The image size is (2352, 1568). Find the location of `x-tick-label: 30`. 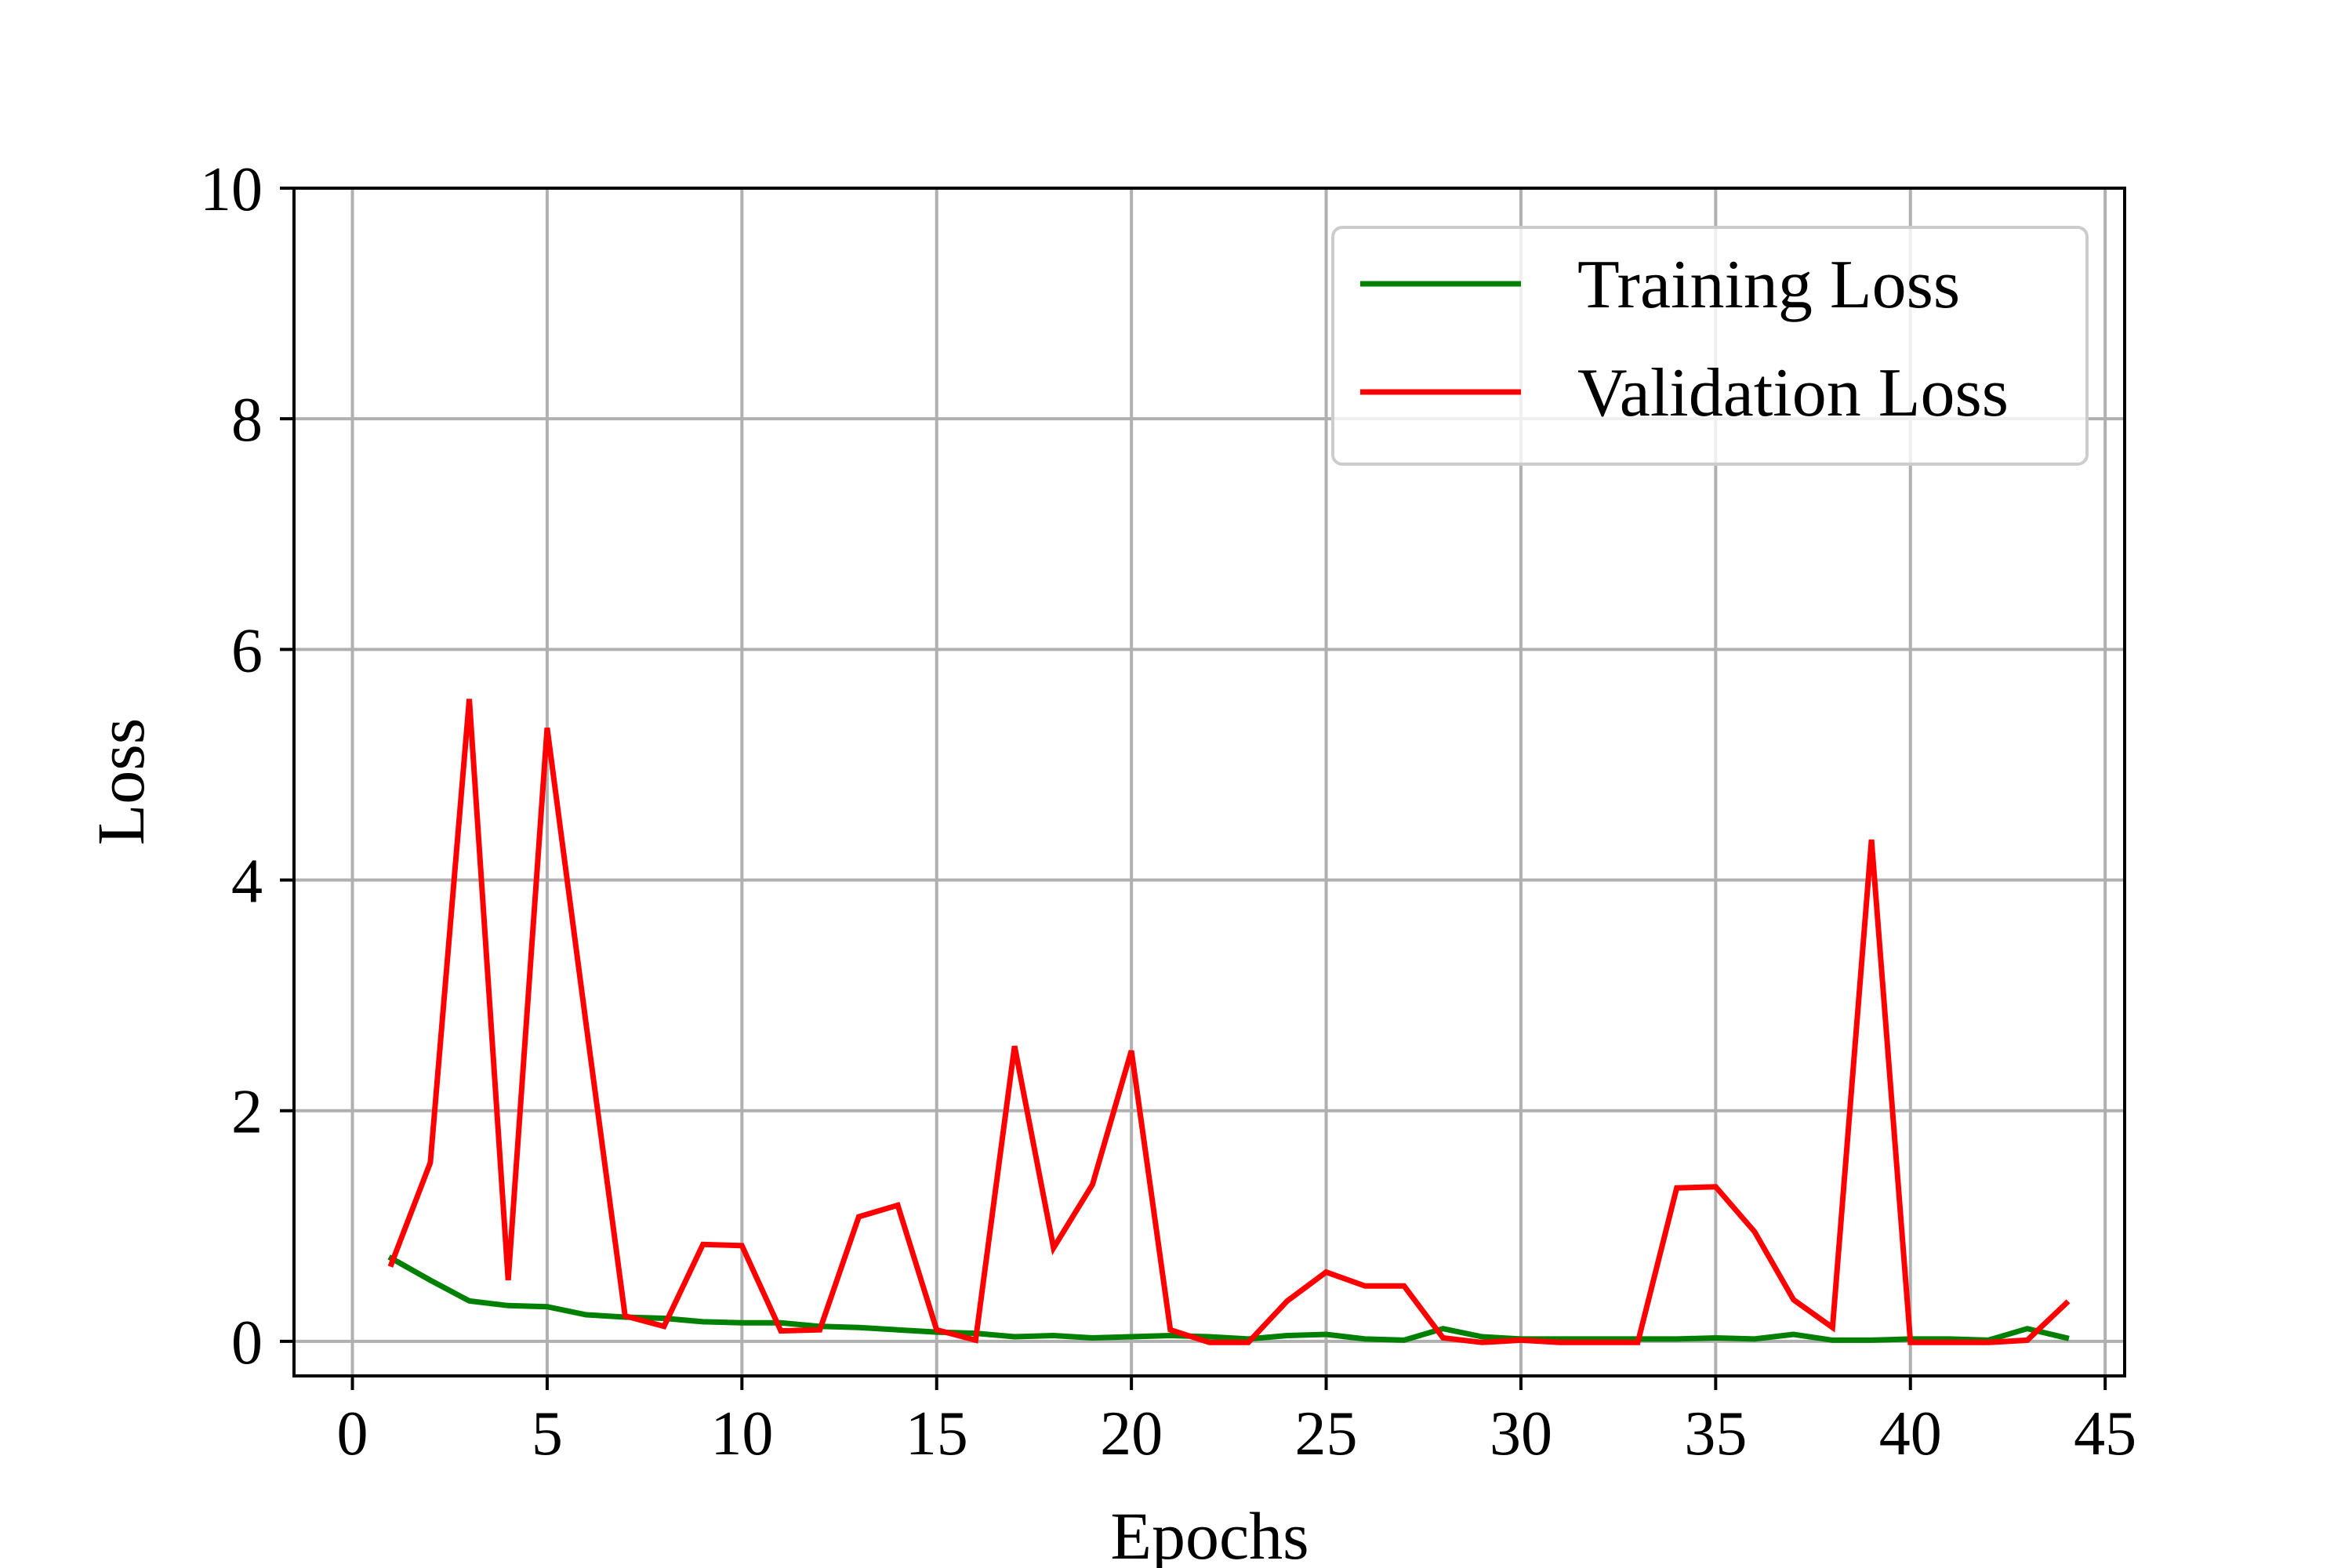

x-tick-label: 30 is located at coordinates (1521, 1433).